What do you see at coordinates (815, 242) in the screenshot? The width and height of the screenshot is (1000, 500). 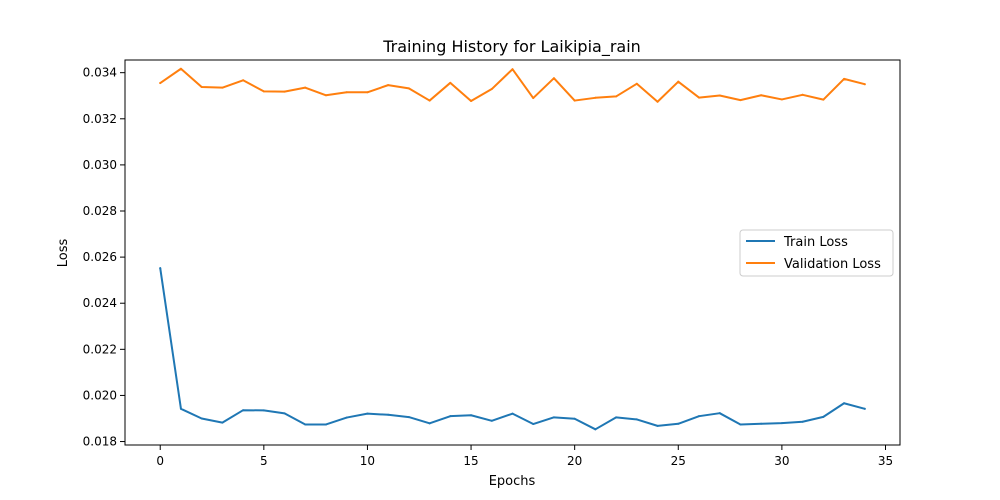 I see `legend-train-loss-label: Train Loss` at bounding box center [815, 242].